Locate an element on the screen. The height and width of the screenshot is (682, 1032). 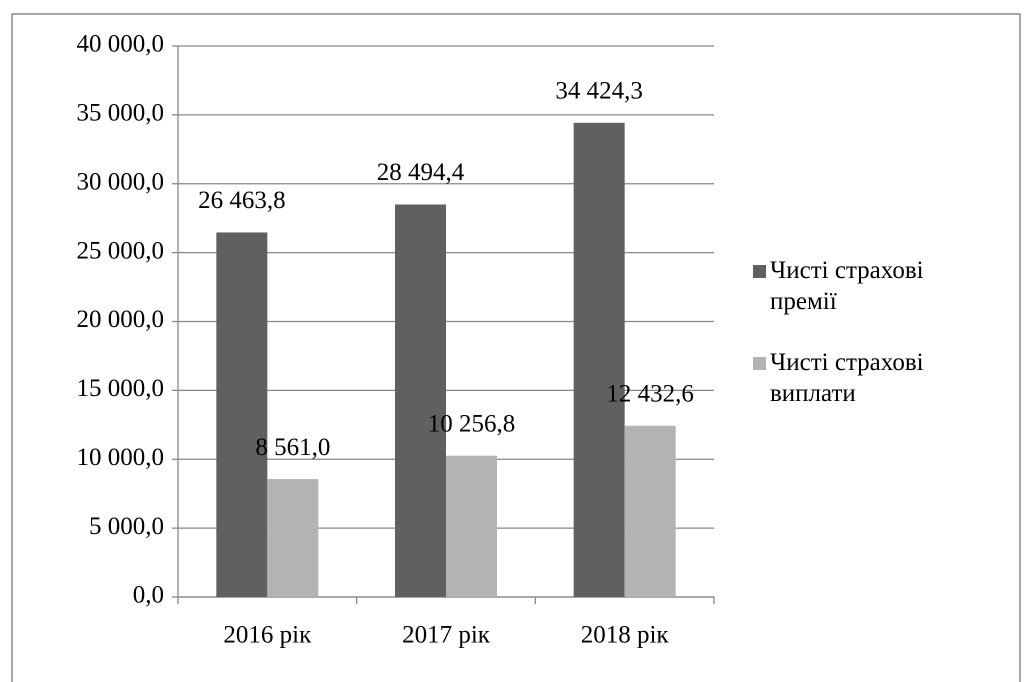
y-tick-label: 20 000,0 is located at coordinates (121, 319).